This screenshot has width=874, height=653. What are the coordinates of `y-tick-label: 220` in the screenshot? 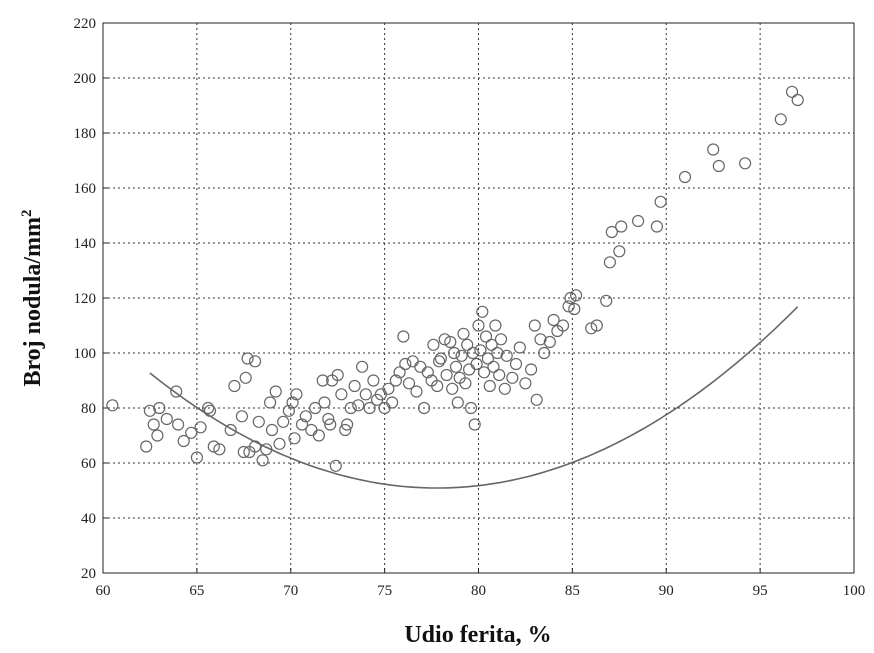 It's located at (85, 24).